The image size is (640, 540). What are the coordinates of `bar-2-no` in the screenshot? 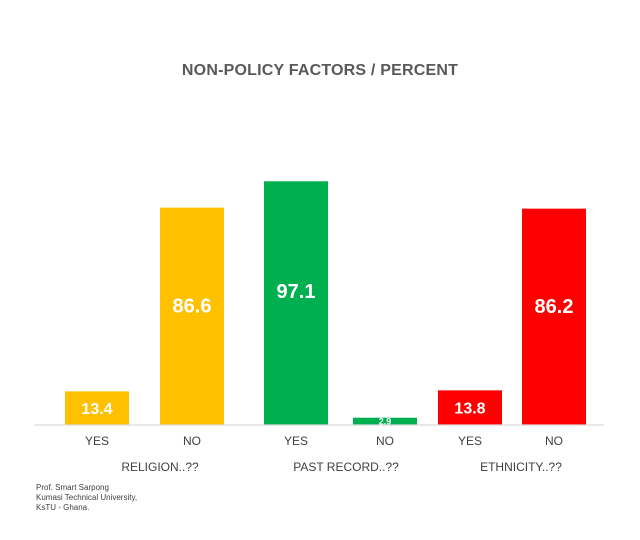 It's located at (385, 421).